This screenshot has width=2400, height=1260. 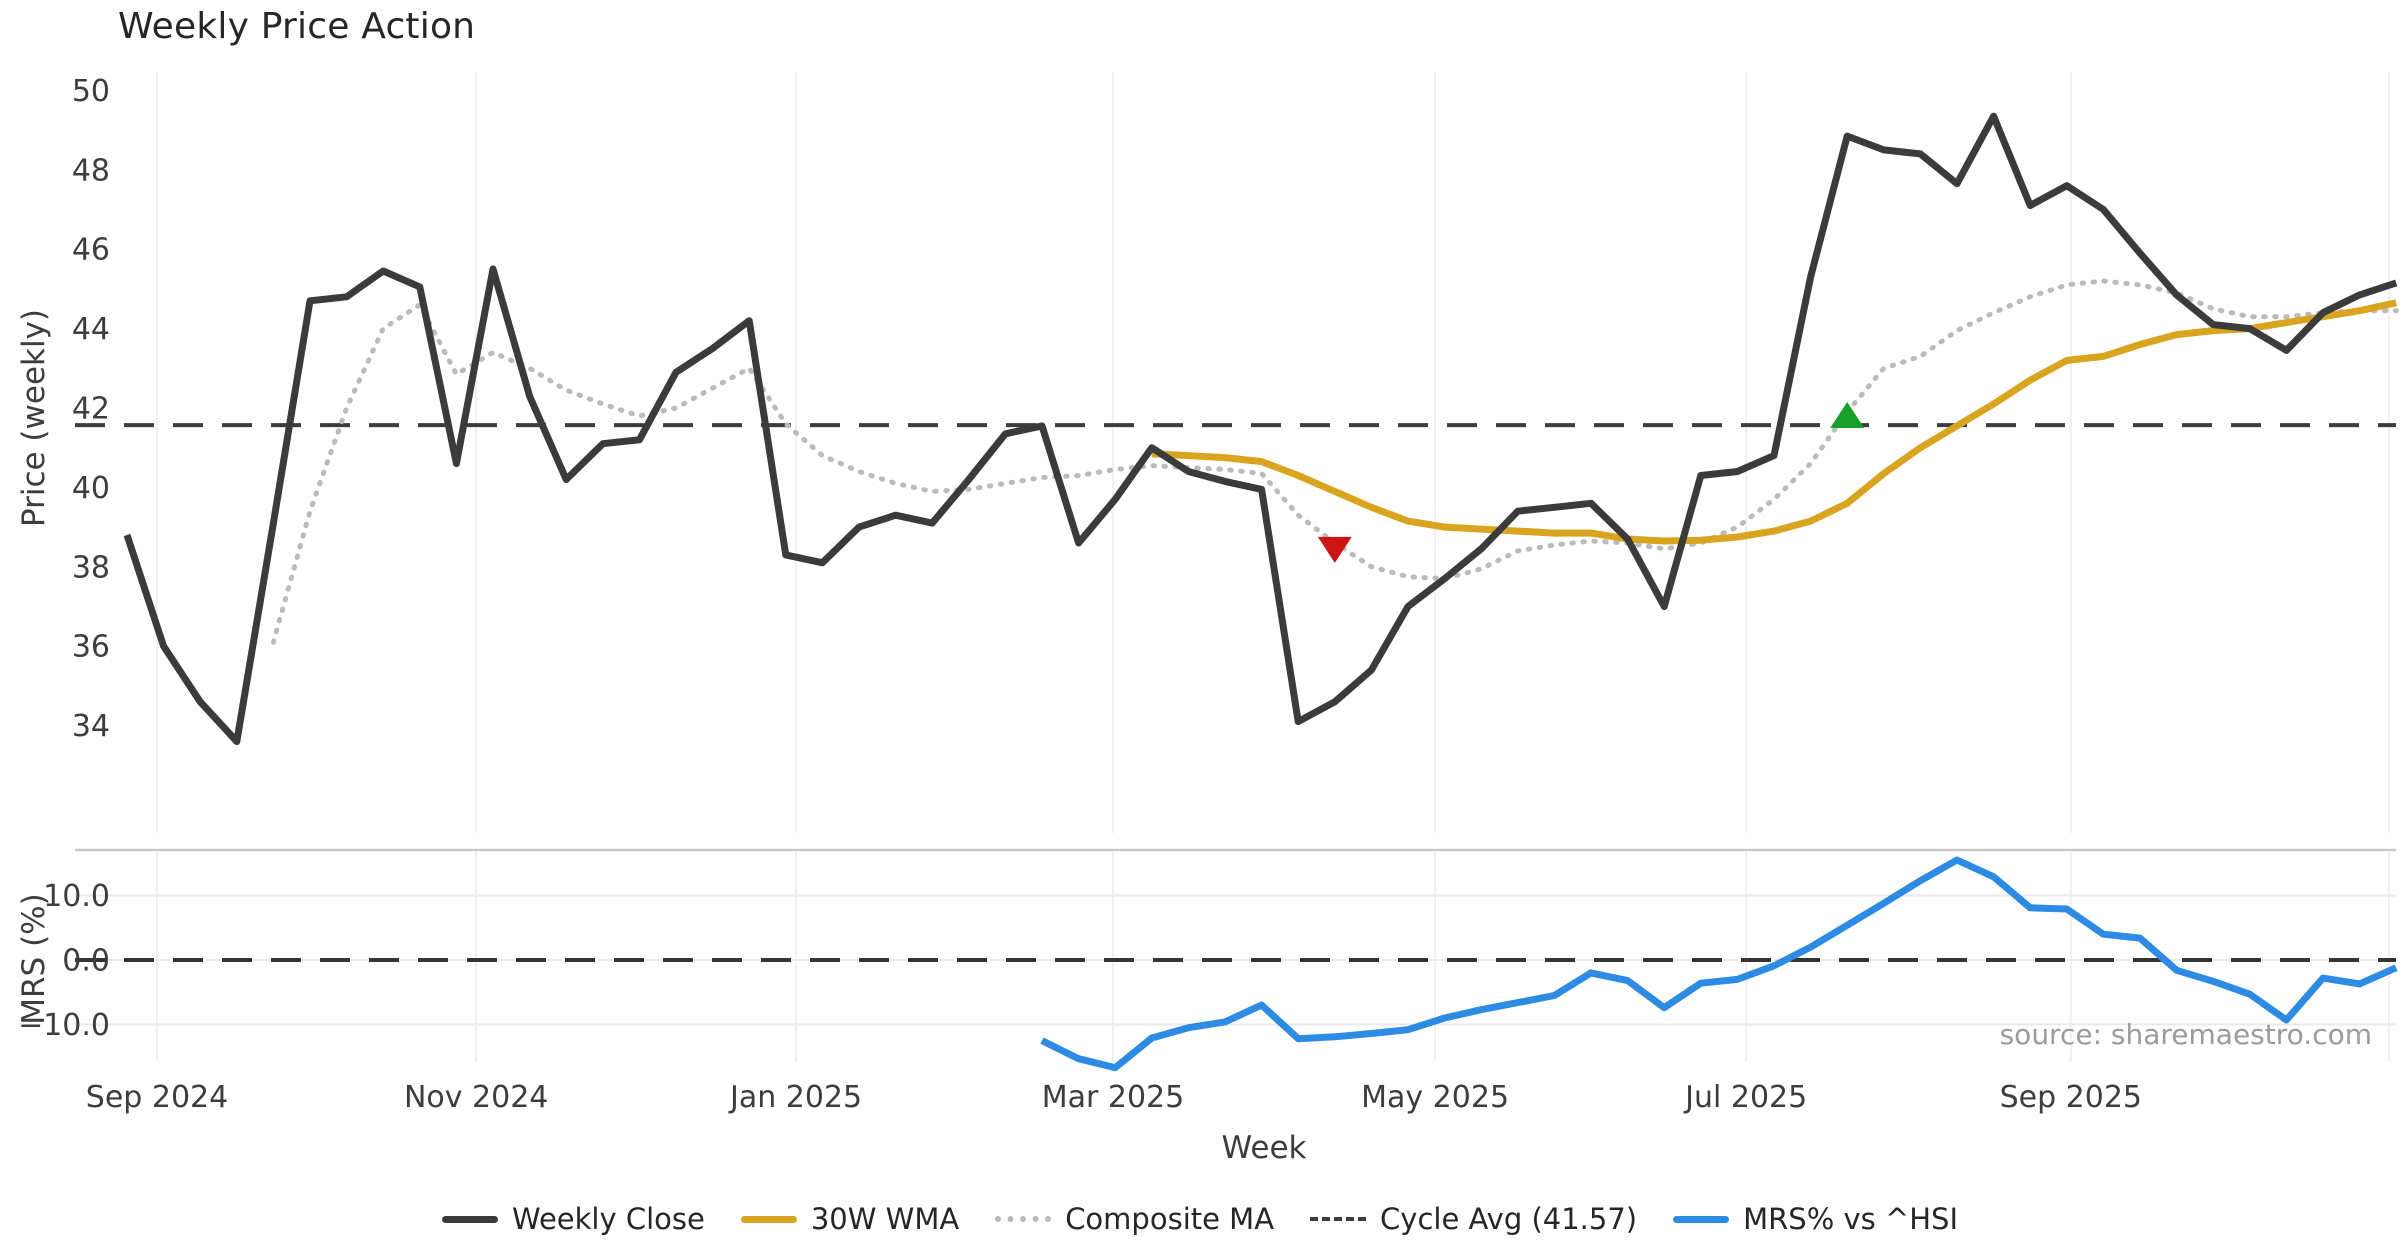 I want to click on chart-title: Weekly Price Action, so click(x=297, y=26).